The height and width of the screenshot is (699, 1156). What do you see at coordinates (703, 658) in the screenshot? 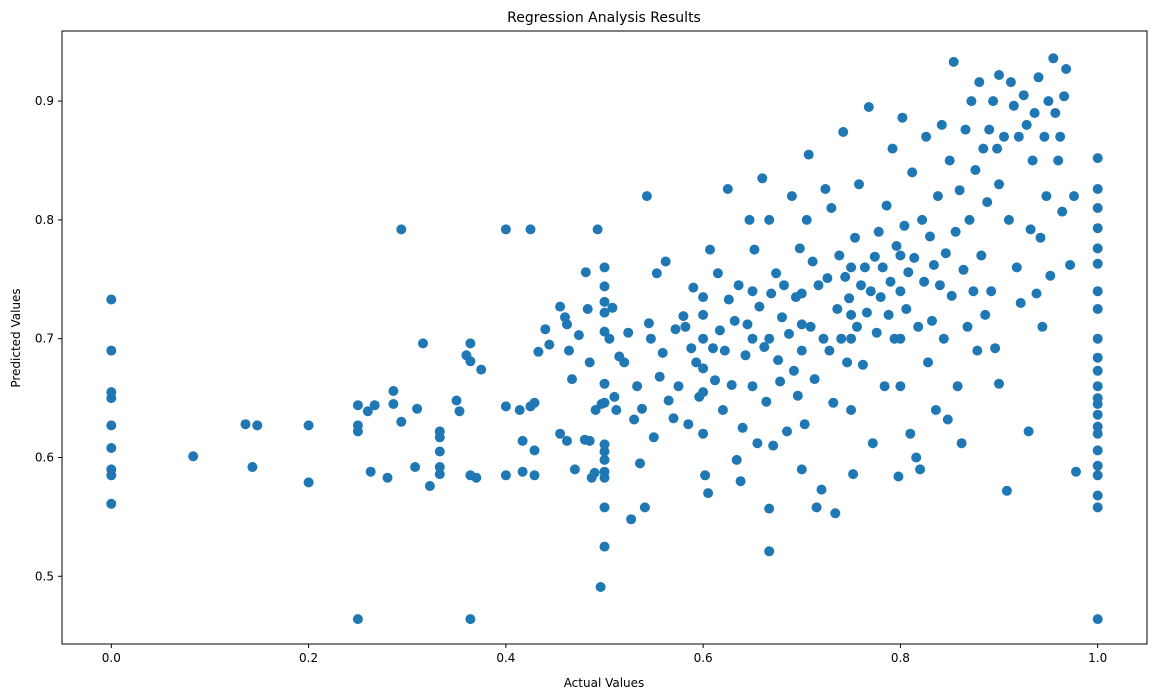
I see `x-tick-label: 0.6` at bounding box center [703, 658].